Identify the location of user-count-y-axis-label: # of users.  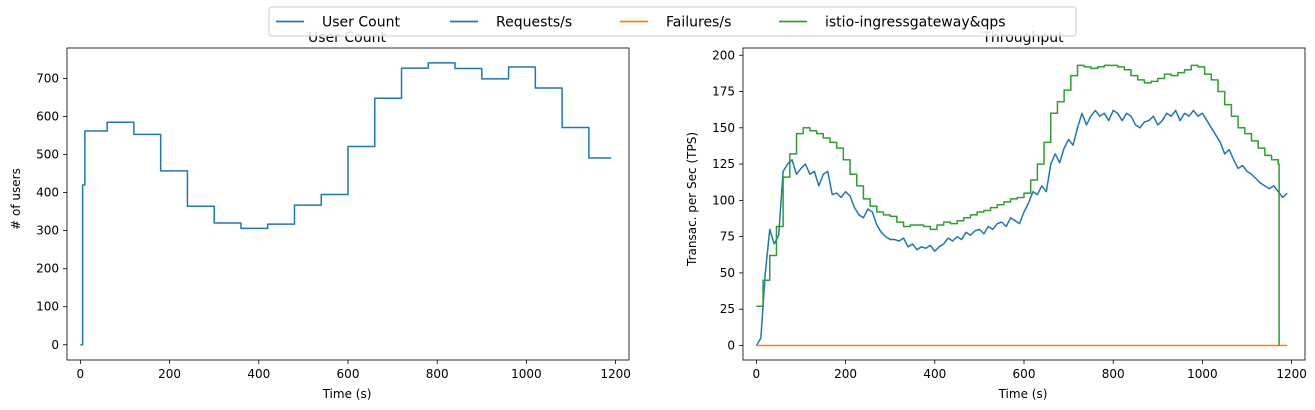
(16, 199).